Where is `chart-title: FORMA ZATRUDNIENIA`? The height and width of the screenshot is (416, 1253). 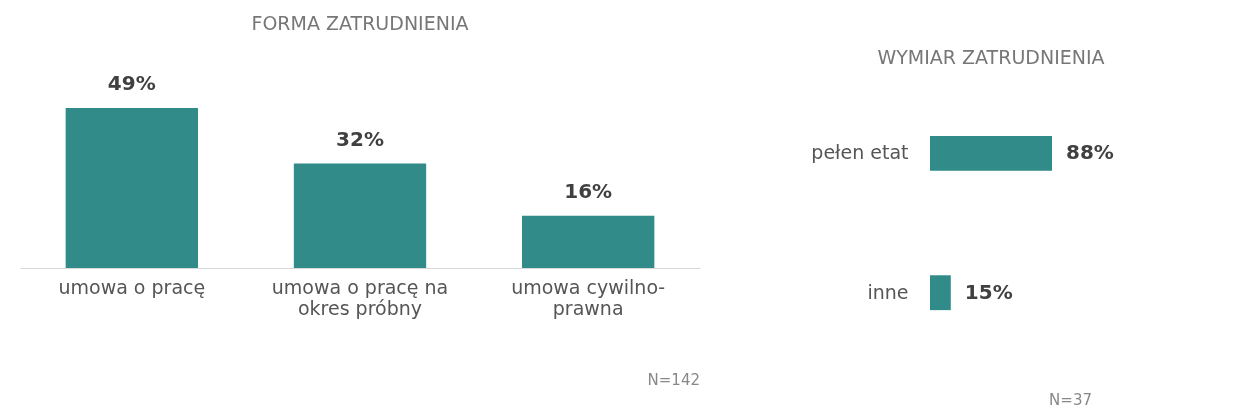
chart-title: FORMA ZATRUDNIENIA is located at coordinates (360, 23).